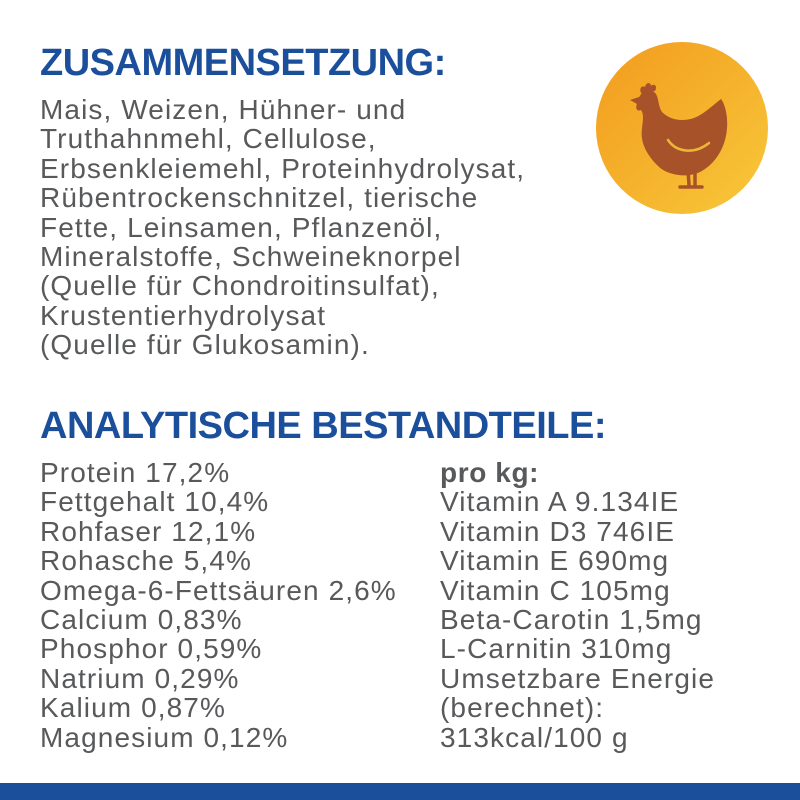  Describe the element at coordinates (555, 561) in the screenshot. I see `per-kg-item: Vitamin E 690mg` at that location.